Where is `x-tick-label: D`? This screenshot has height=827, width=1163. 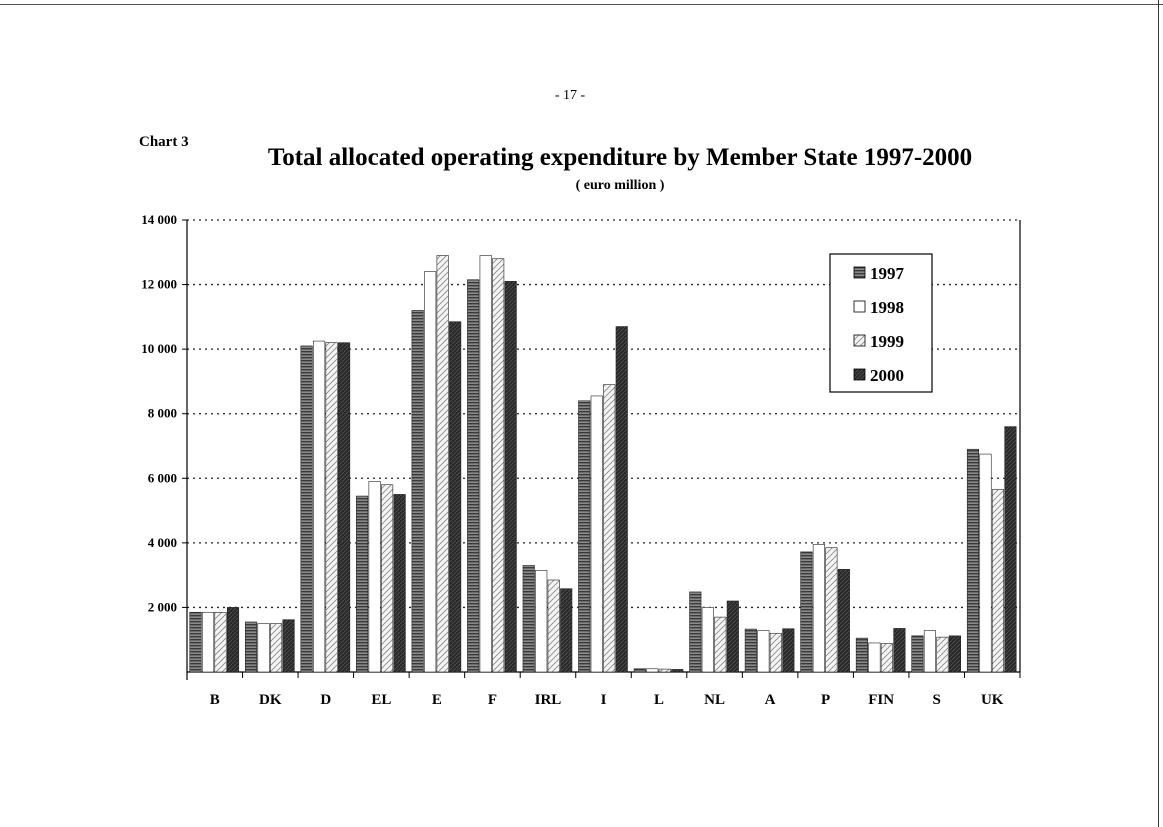 x-tick-label: D is located at coordinates (325, 700).